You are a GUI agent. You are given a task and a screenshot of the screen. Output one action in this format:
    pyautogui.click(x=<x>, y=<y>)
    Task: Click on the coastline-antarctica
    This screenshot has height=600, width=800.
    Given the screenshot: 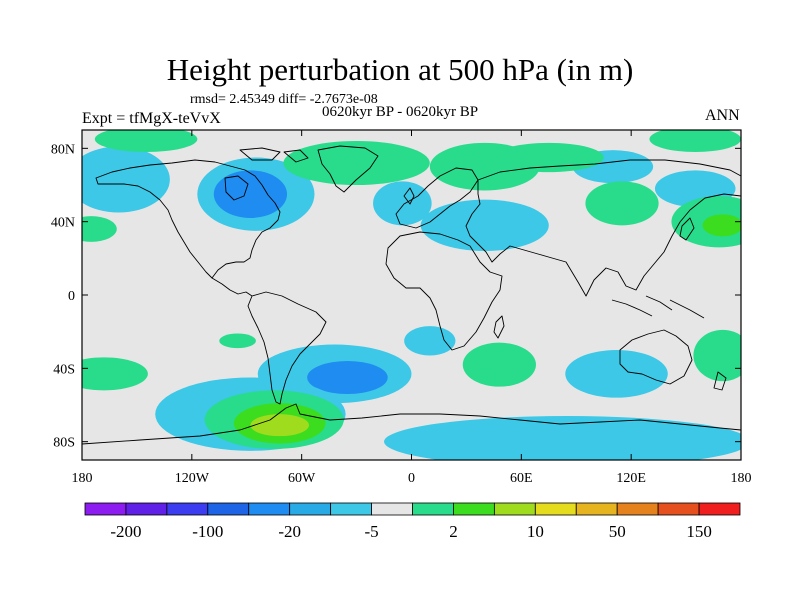 What is the action you would take?
    pyautogui.click(x=411, y=424)
    